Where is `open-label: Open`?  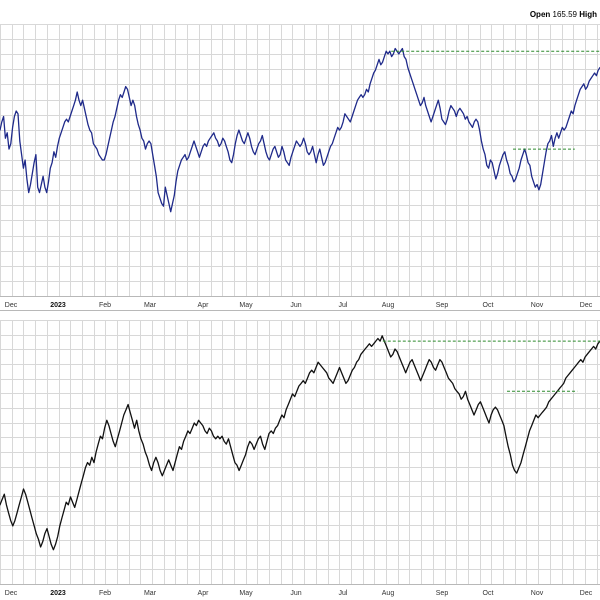
open-label: Open is located at coordinates (540, 14).